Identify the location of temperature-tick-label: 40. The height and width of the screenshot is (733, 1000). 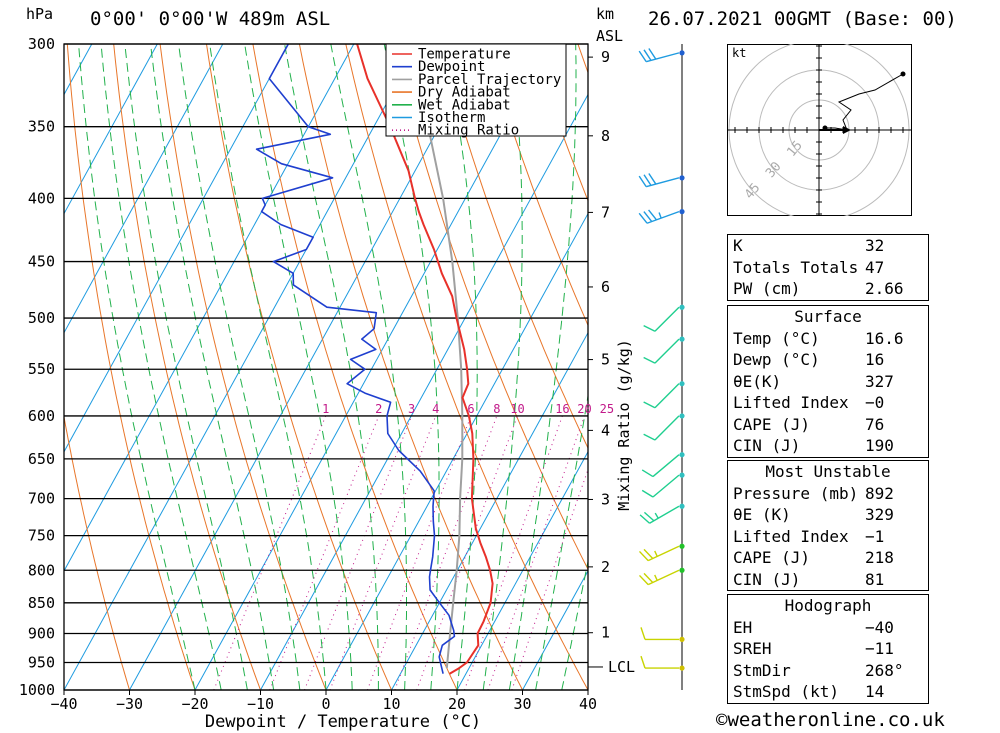
(588, 704).